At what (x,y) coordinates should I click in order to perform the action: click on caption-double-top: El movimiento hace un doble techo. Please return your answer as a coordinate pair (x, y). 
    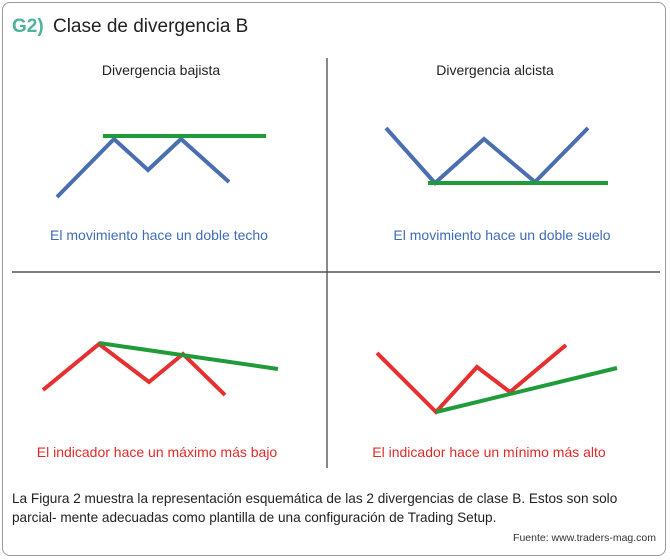
    Looking at the image, I should click on (159, 235).